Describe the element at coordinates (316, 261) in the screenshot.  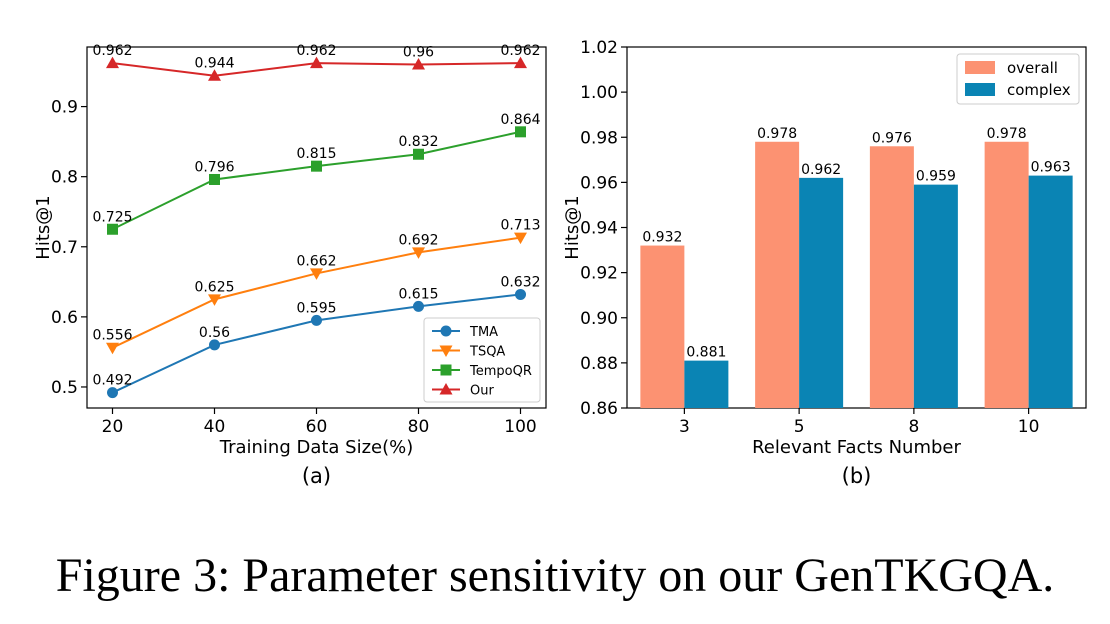
I see `data-label: 0.662` at that location.